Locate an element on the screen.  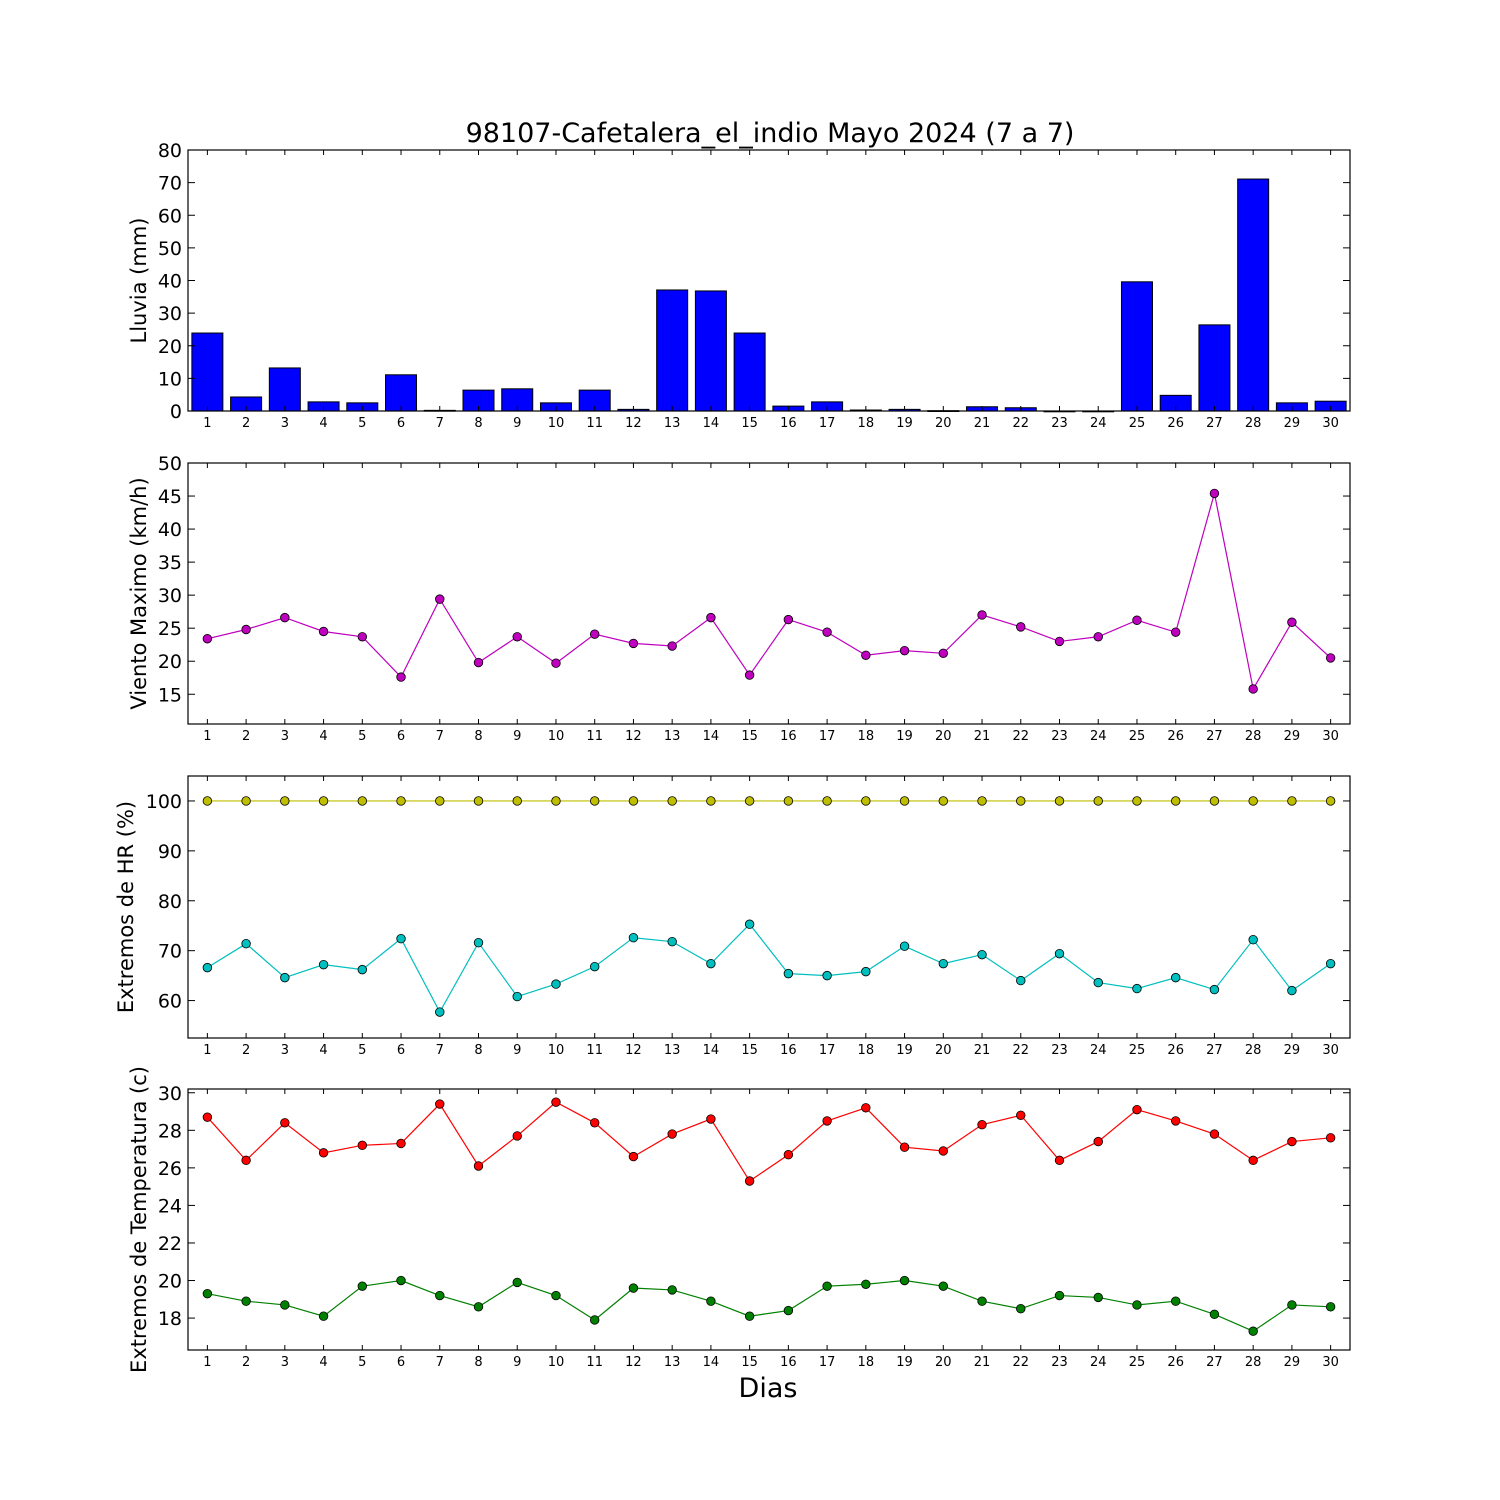
x-tick-label: 21 is located at coordinates (982, 1362).